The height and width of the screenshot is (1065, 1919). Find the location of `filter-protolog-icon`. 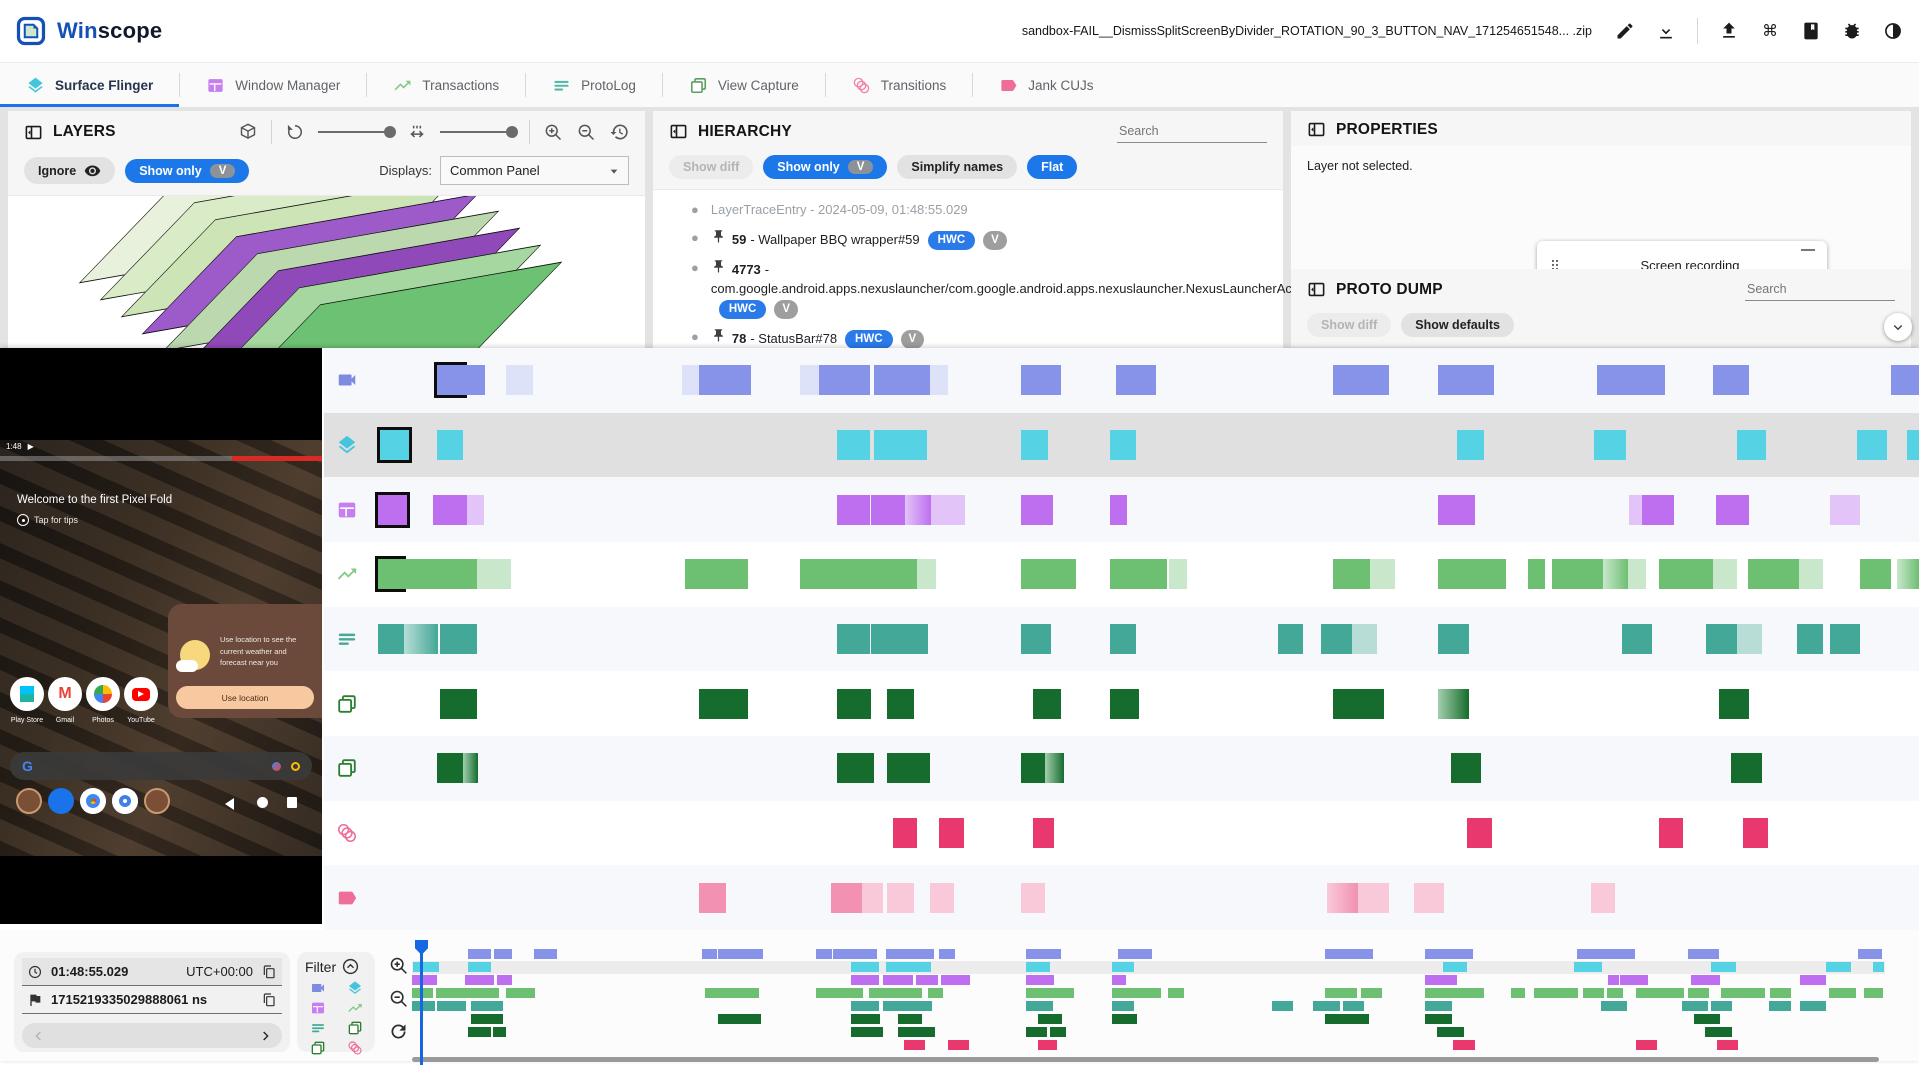

filter-protolog-icon is located at coordinates (318, 1028).